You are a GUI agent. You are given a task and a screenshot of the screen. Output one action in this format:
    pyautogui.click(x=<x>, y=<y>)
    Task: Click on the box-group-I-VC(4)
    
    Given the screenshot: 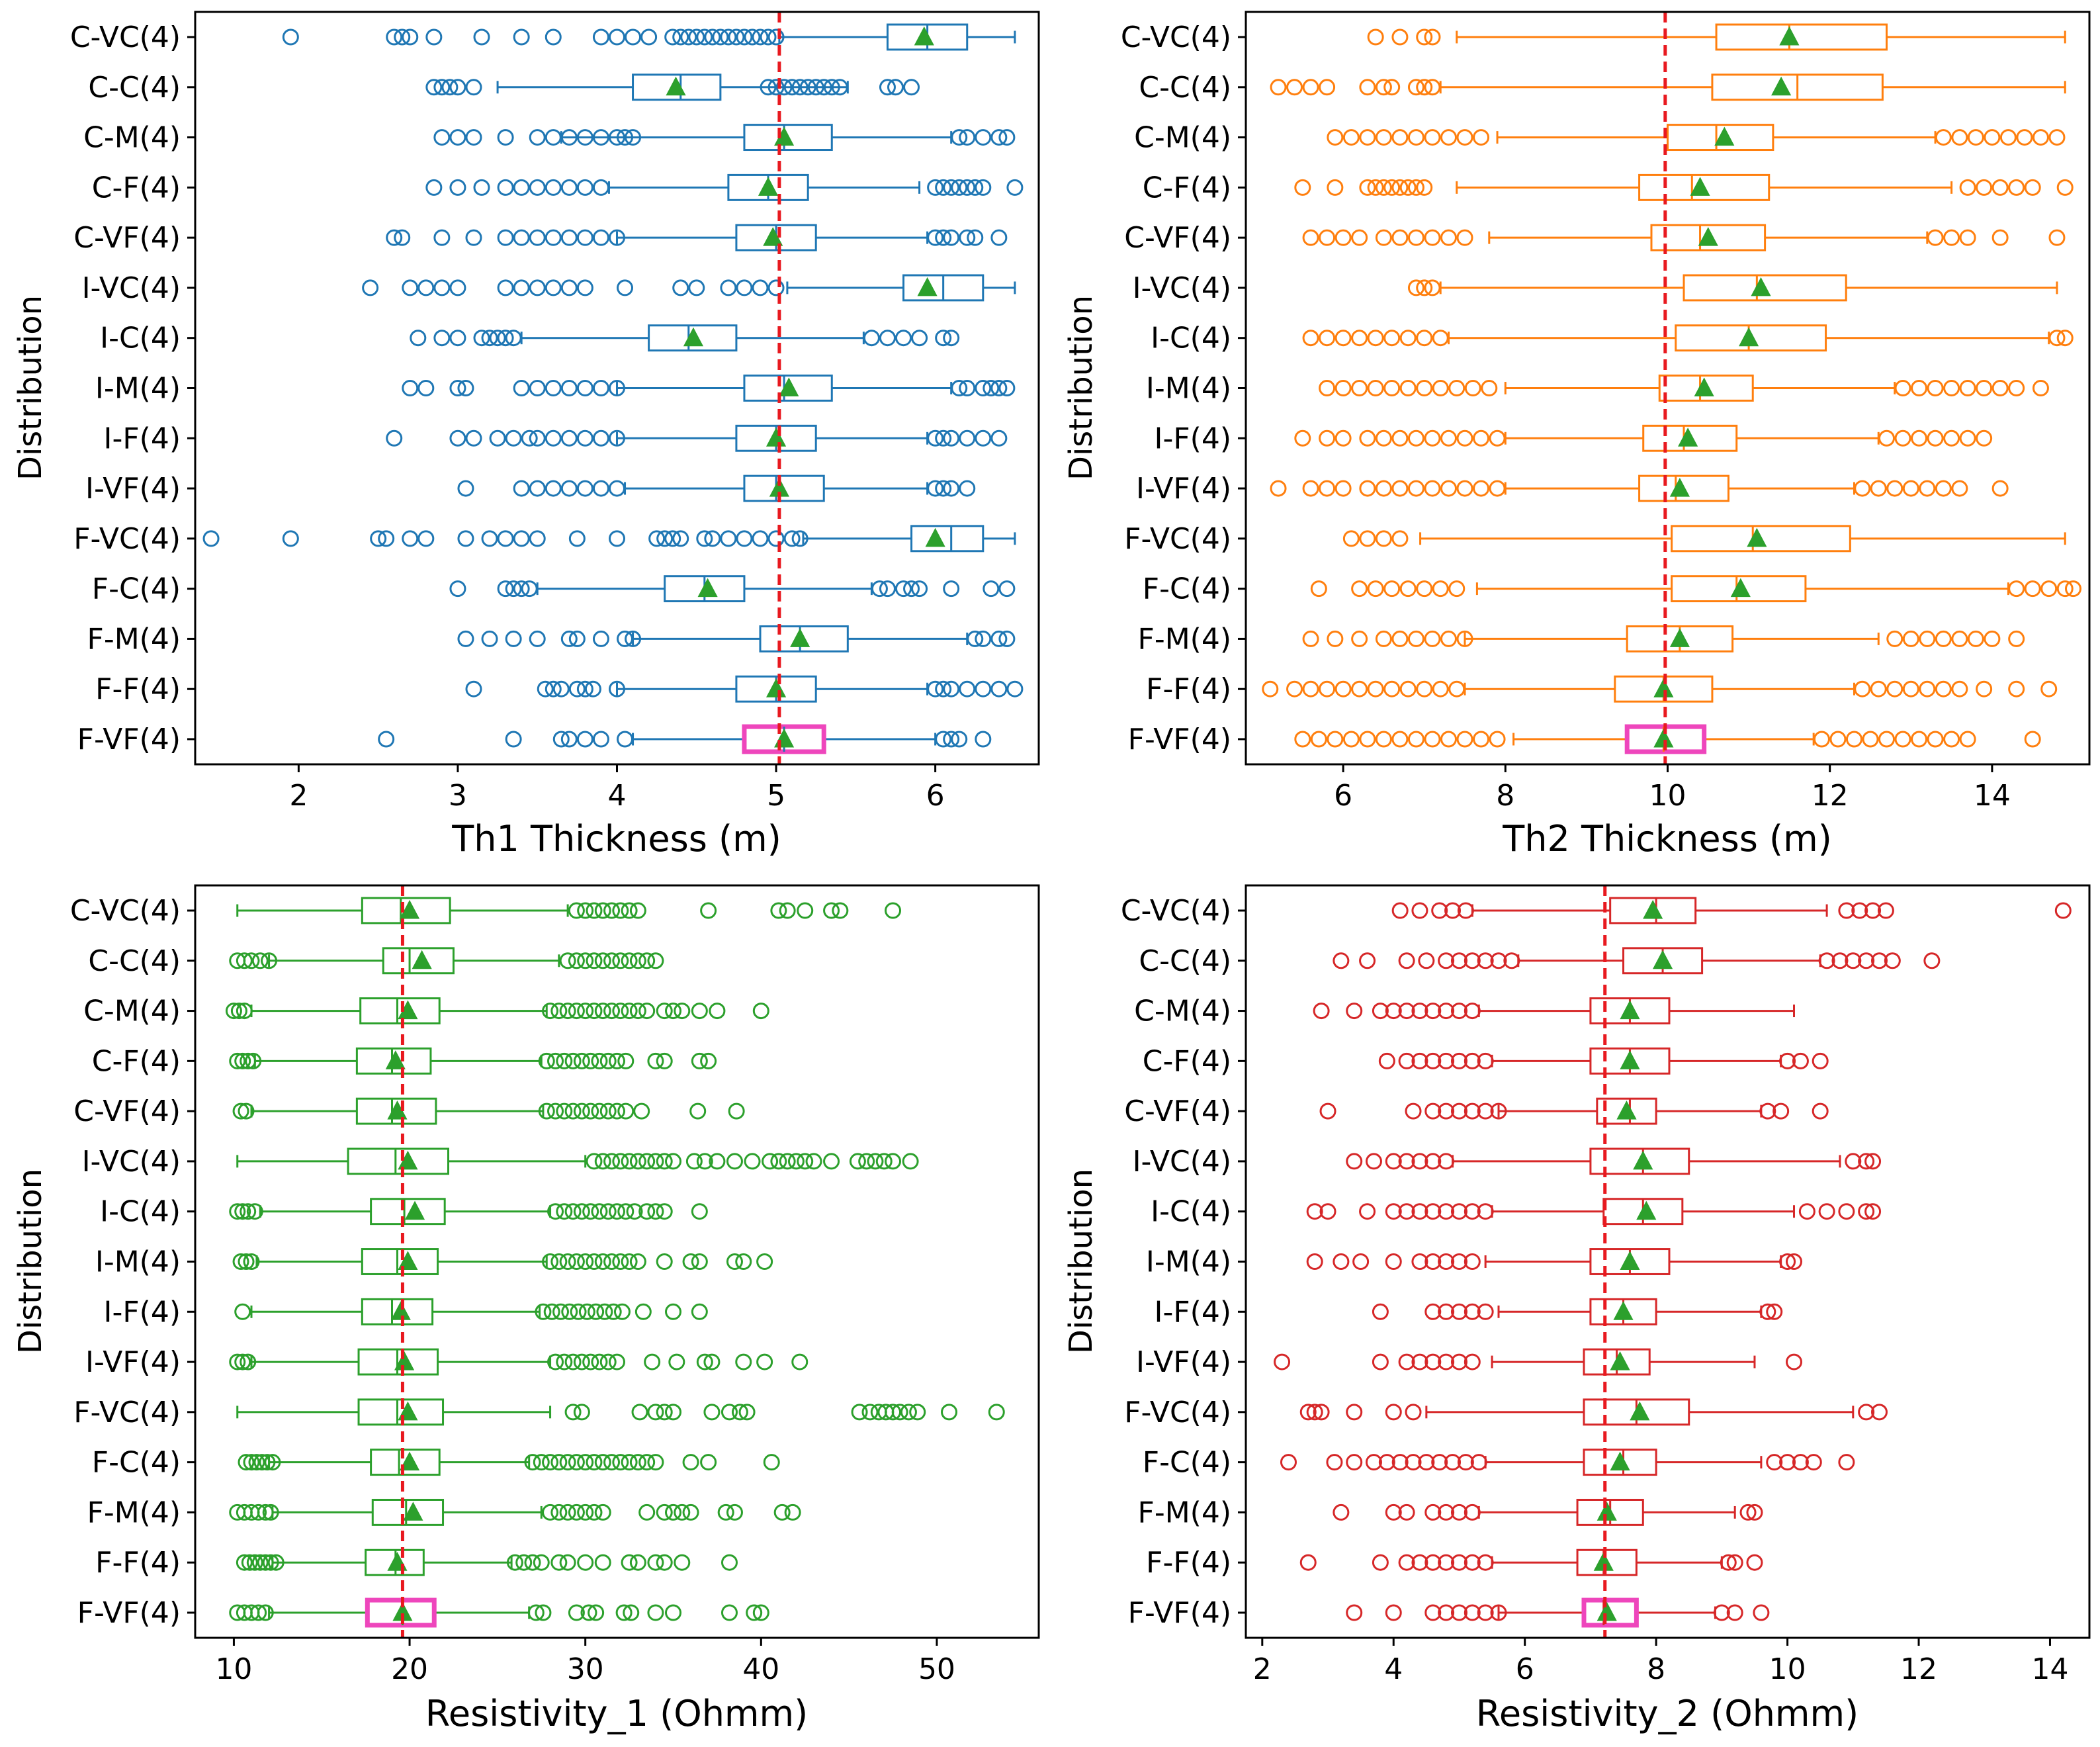 What is the action you would take?
    pyautogui.click(x=577, y=1161)
    